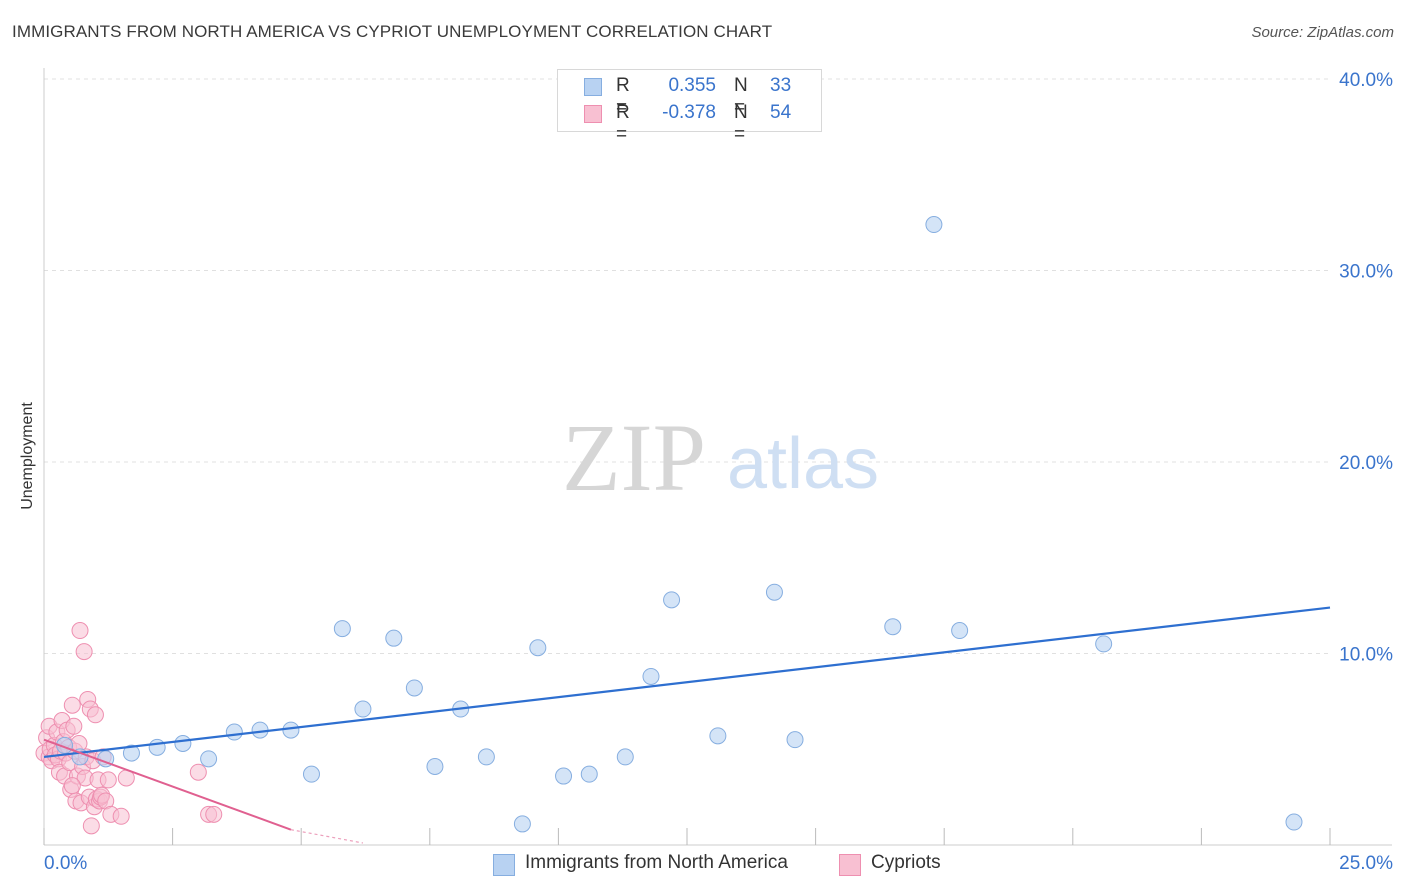 This screenshot has width=1406, height=892. I want to click on watermark: ZIP atlas, so click(720, 457).